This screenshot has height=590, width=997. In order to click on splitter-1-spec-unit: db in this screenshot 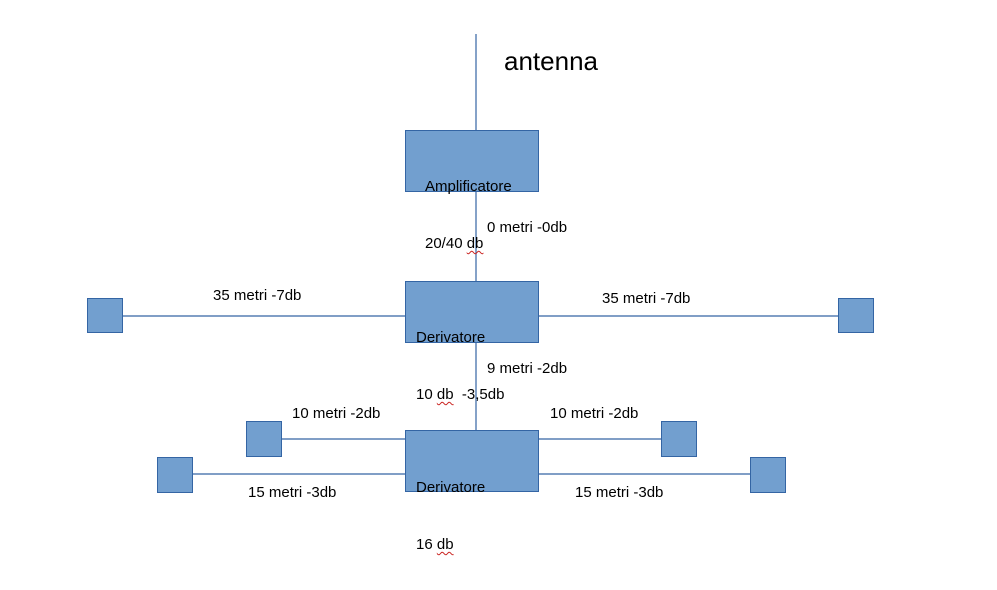, I will do `click(445, 394)`.